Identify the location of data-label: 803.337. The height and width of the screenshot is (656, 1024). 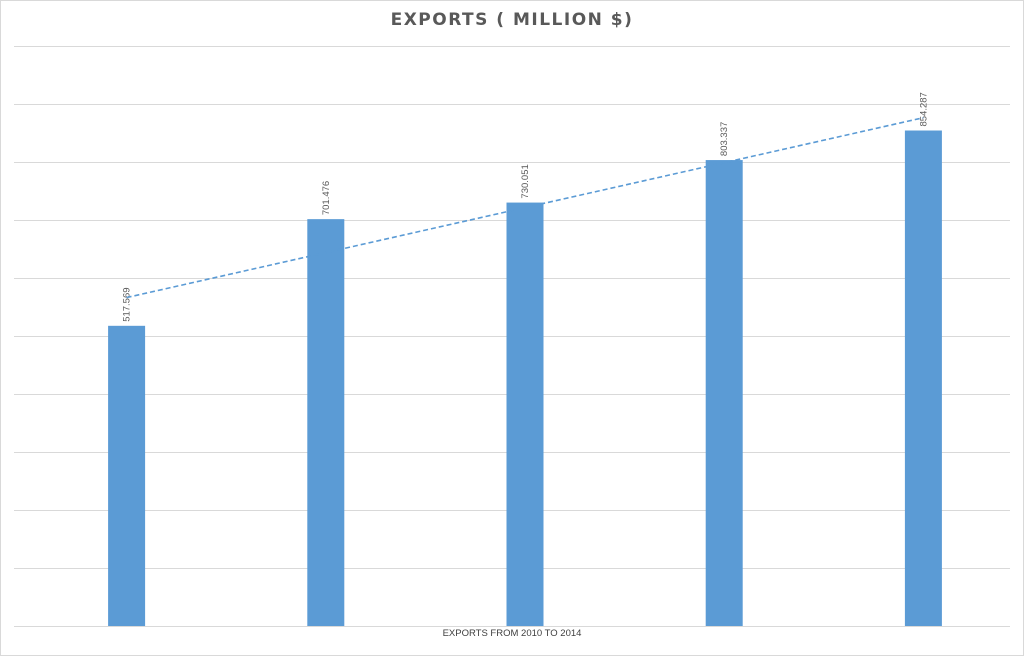
(724, 139).